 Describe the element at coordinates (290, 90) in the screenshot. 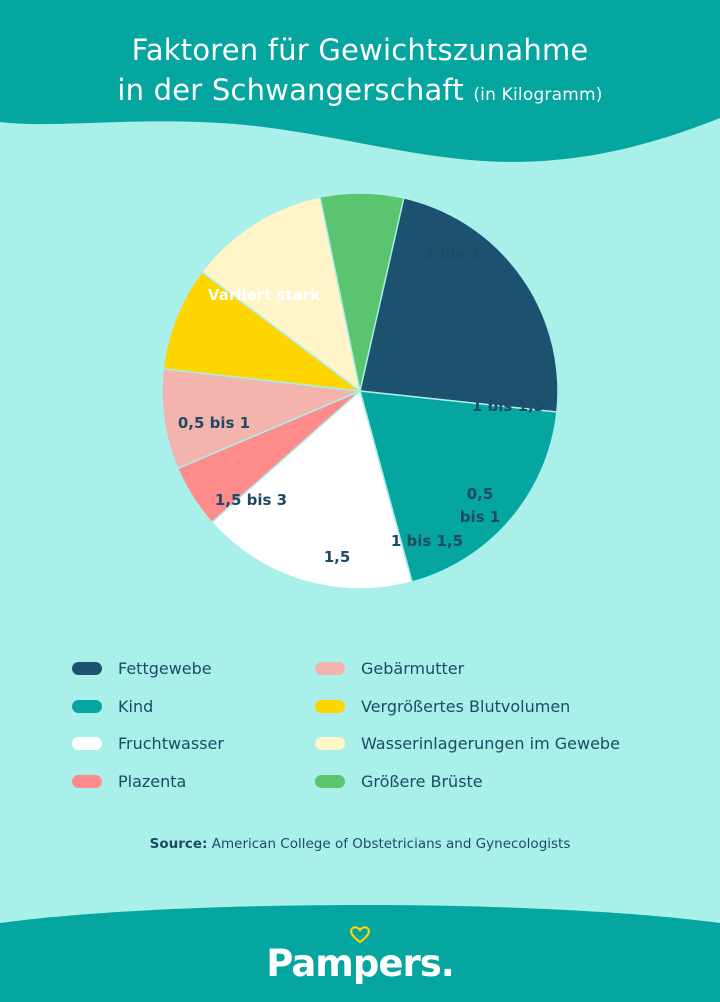

I see `title-line-2-text: in der Schwangerschaft` at that location.